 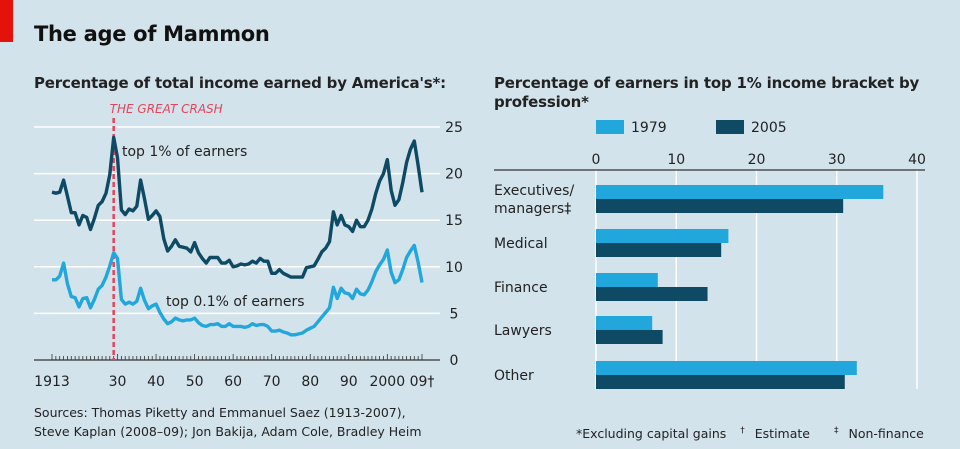 I want to click on page-title: The age of Mammon, so click(x=152, y=34).